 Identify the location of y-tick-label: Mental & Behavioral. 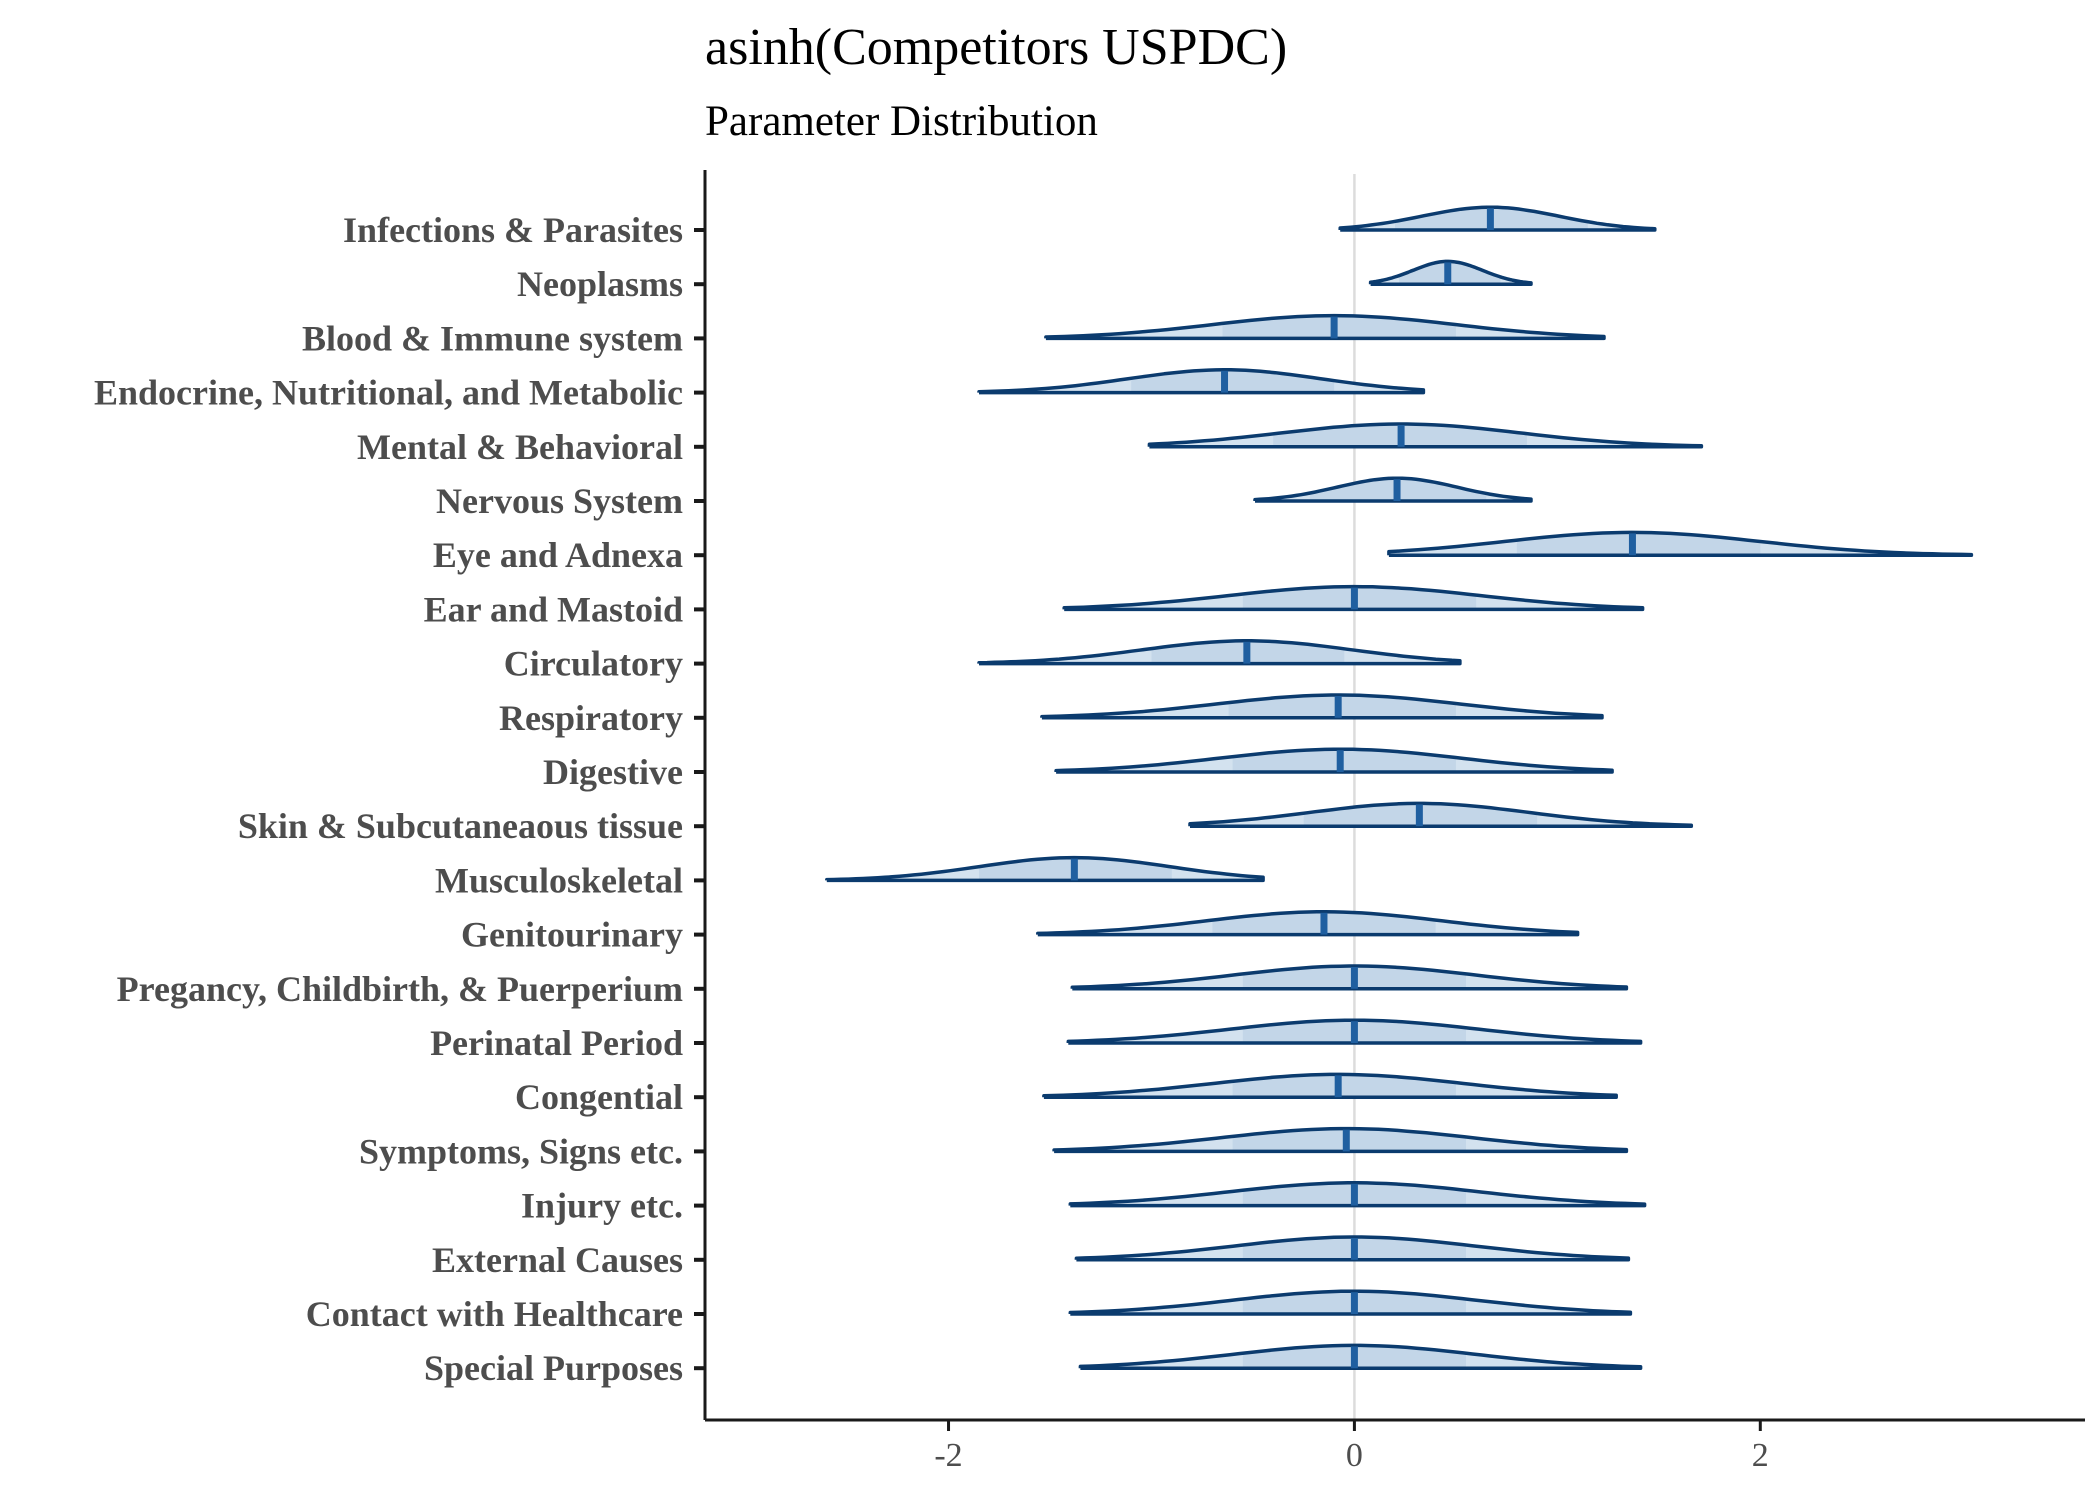
(520, 447).